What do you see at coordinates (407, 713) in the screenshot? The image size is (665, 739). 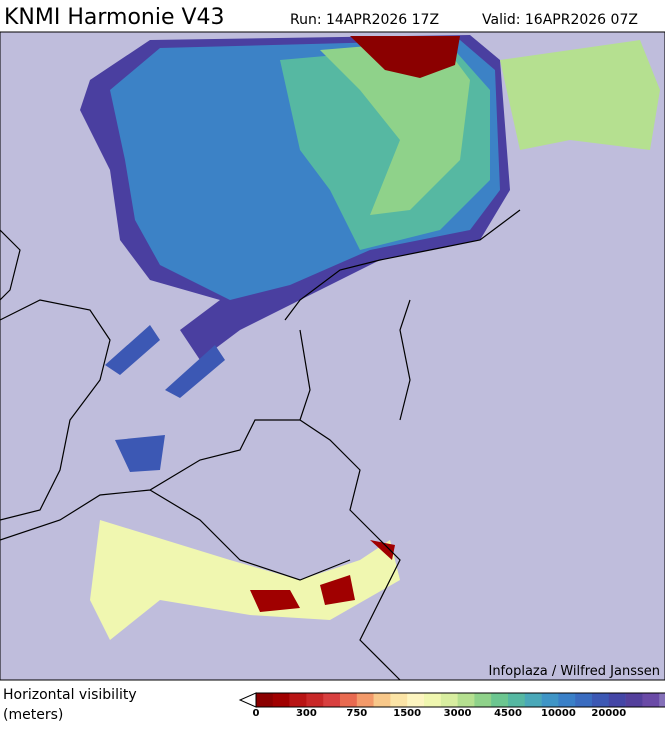 I see `colorbar-tick-label: 1500` at bounding box center [407, 713].